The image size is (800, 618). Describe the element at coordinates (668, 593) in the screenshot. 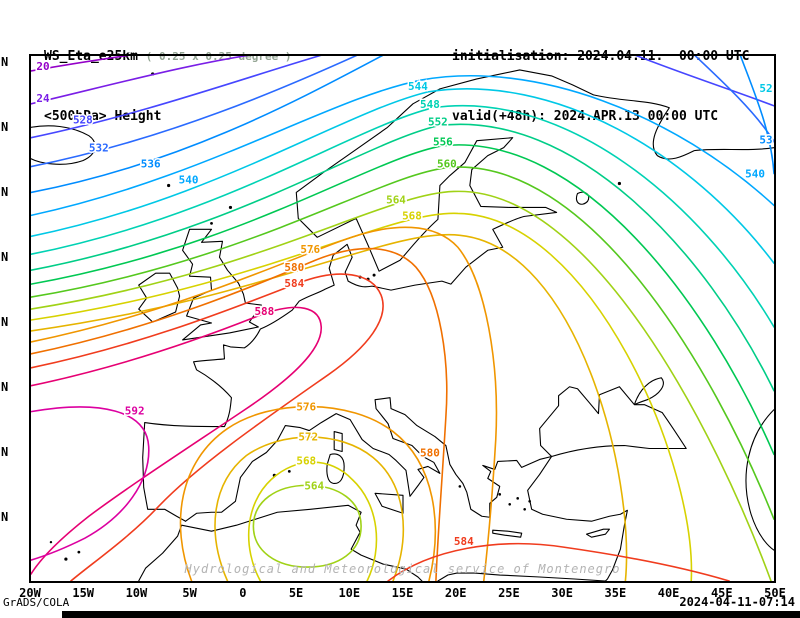

I see `lon-axis-label: 40E` at that location.